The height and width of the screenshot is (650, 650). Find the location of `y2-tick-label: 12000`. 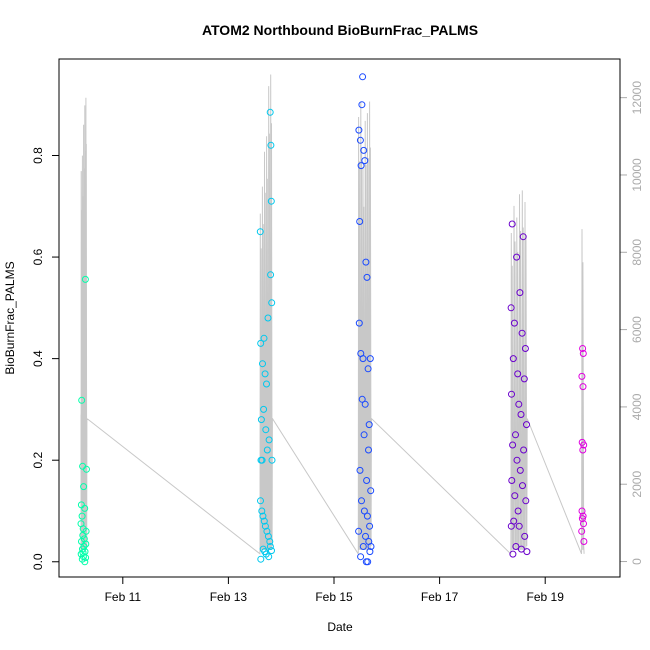

y2-tick-label: 12000 is located at coordinates (637, 98).